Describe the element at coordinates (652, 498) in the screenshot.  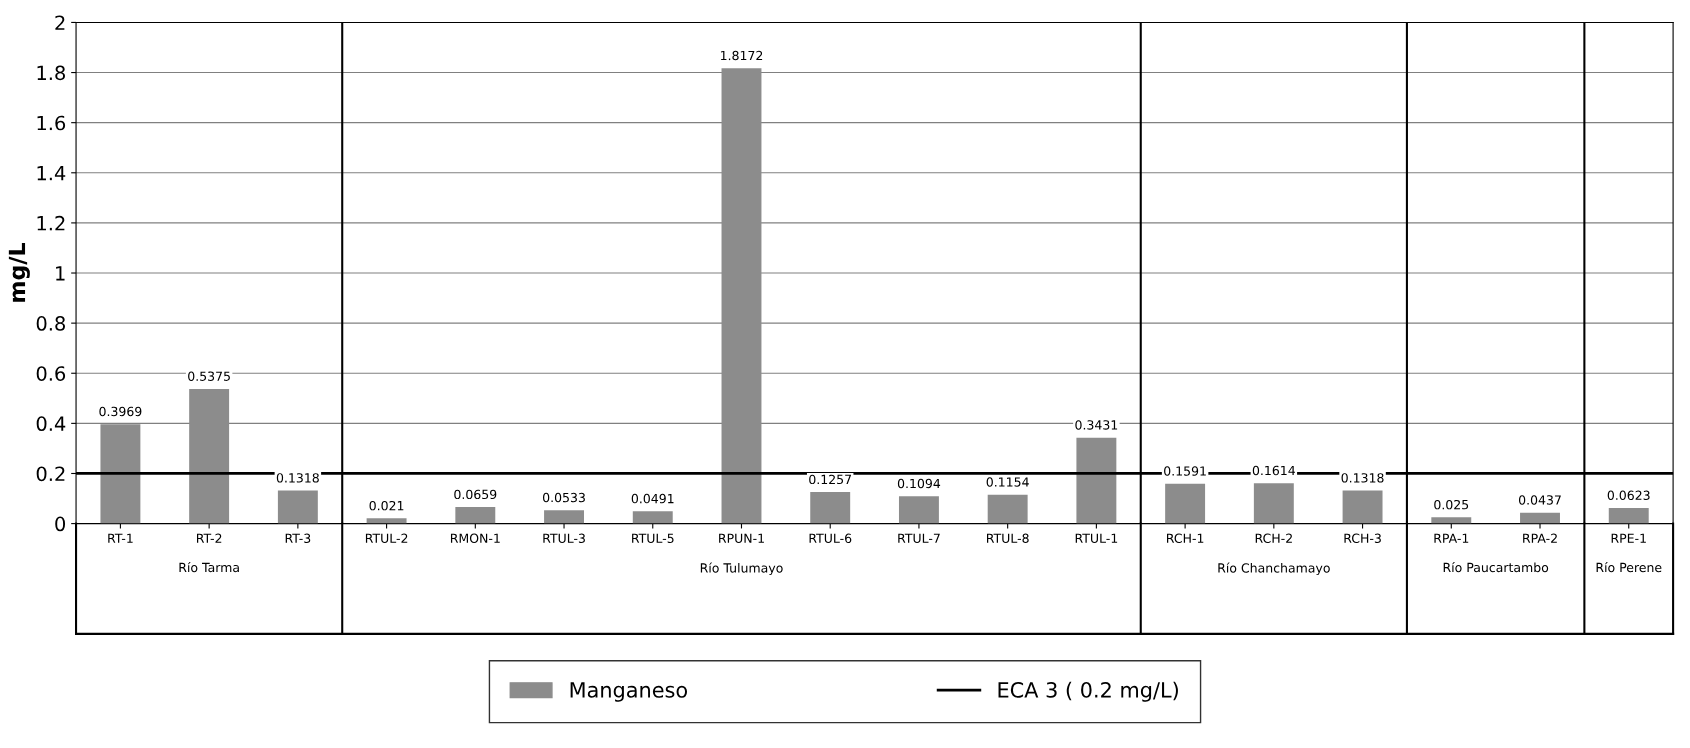
I see `data-label: 0.0491` at that location.